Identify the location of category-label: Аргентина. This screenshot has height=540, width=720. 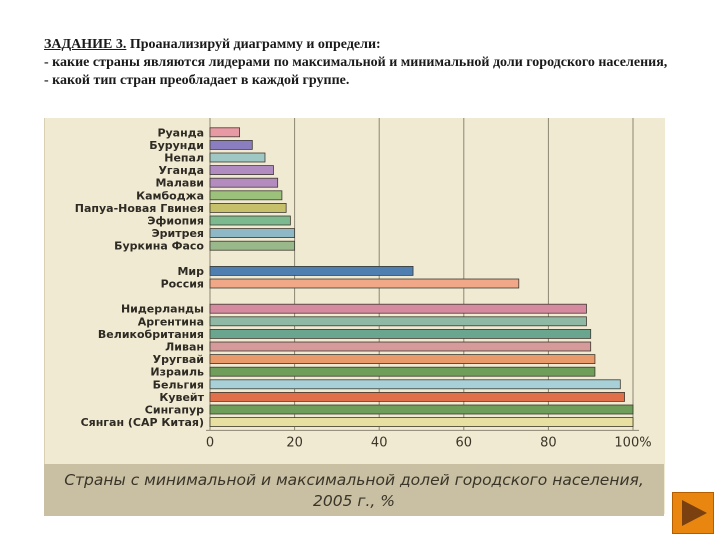
(171, 321).